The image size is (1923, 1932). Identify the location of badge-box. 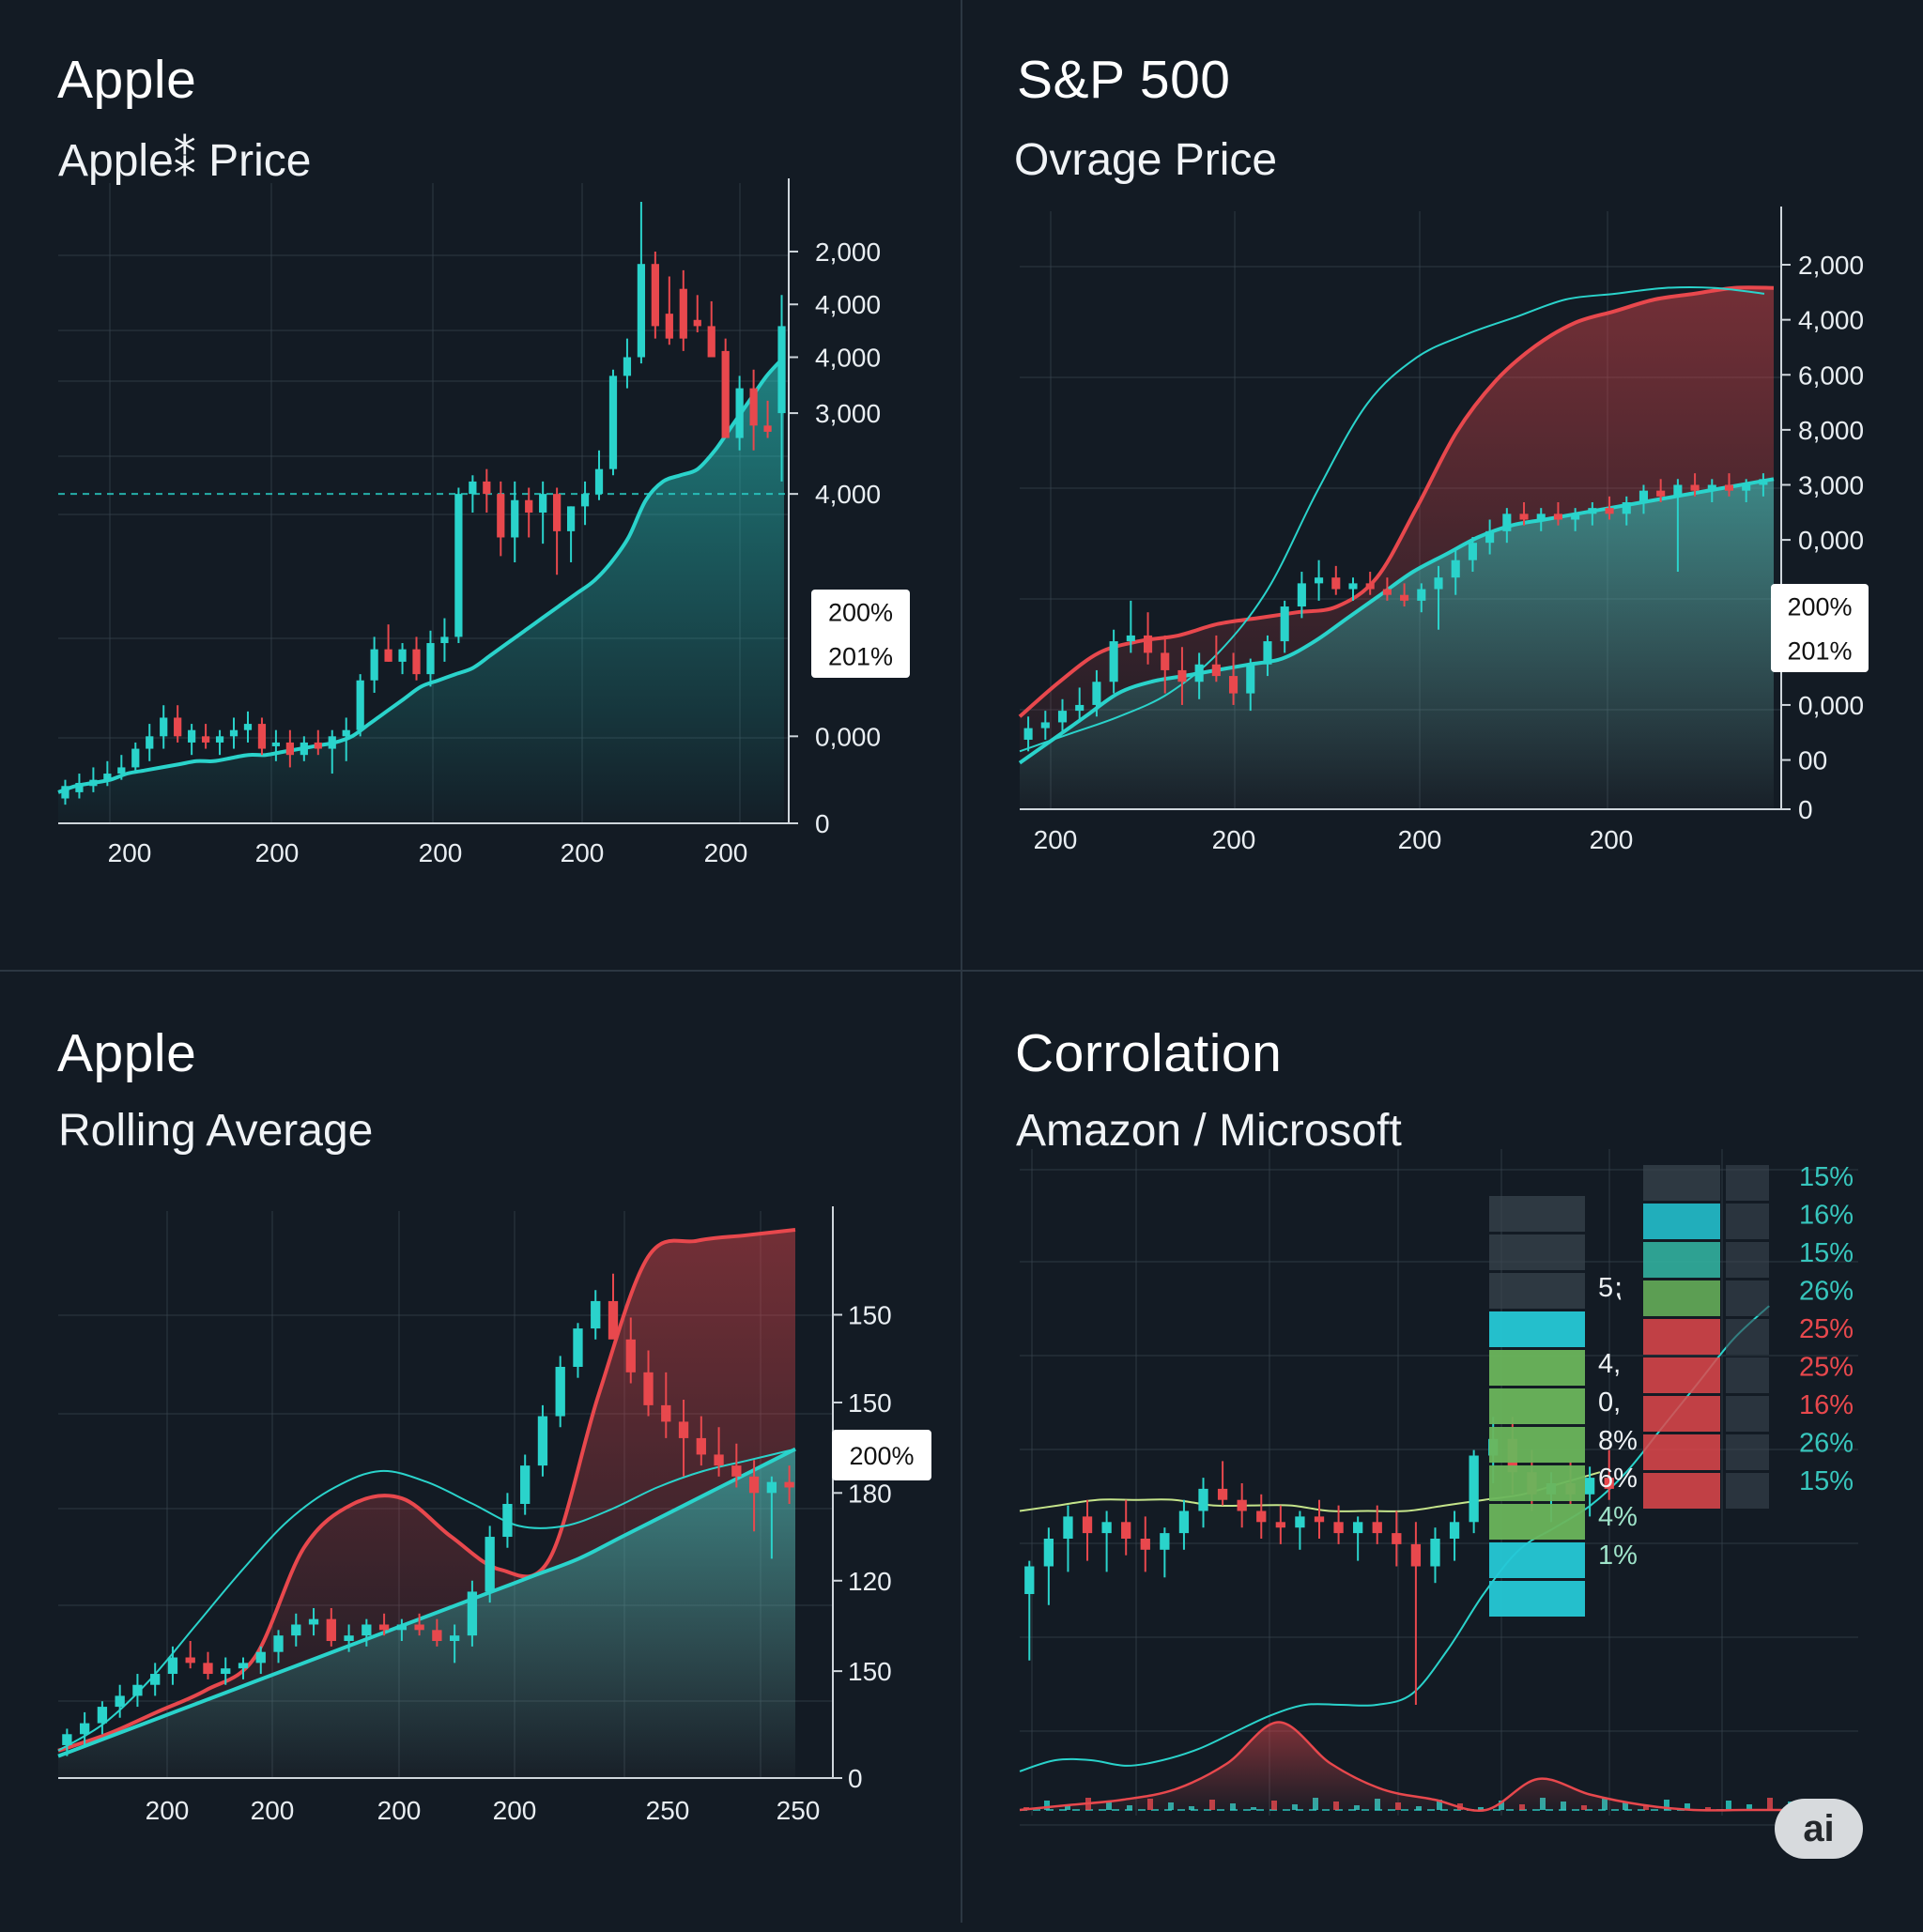
(861, 634).